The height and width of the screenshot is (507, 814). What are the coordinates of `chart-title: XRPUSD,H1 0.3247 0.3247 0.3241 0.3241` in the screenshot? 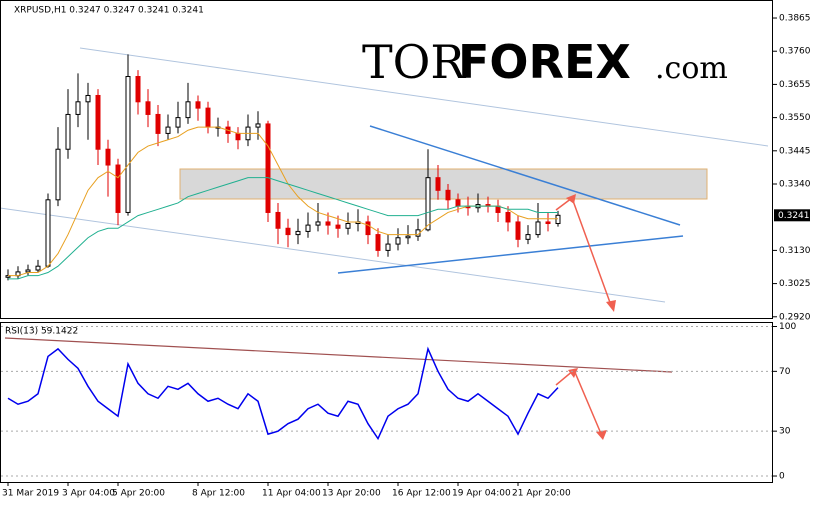 It's located at (109, 11).